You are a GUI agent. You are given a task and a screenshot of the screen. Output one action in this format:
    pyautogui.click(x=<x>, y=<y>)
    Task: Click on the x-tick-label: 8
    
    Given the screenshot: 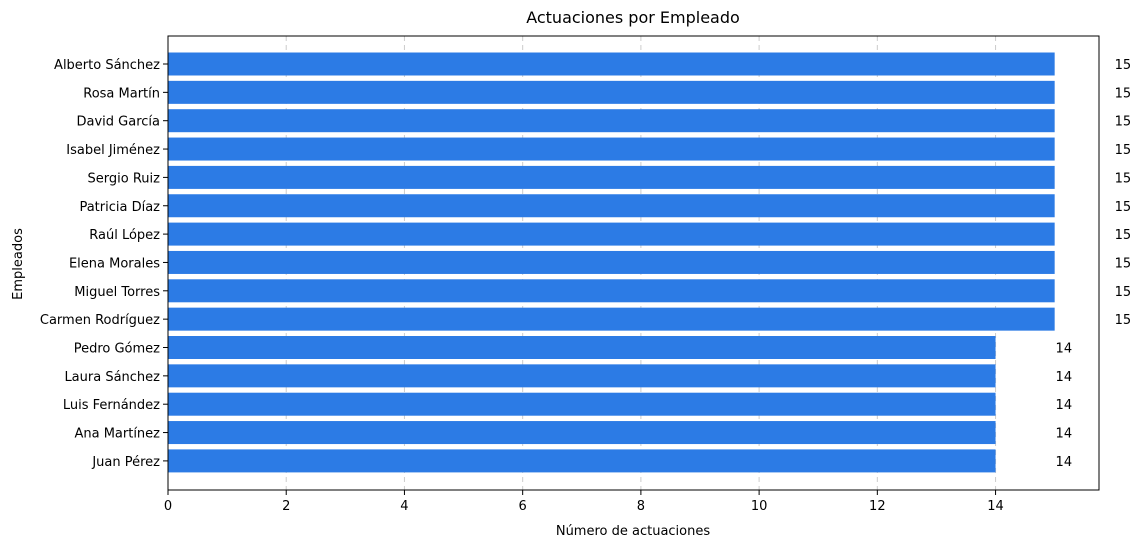 What is the action you would take?
    pyautogui.click(x=641, y=506)
    